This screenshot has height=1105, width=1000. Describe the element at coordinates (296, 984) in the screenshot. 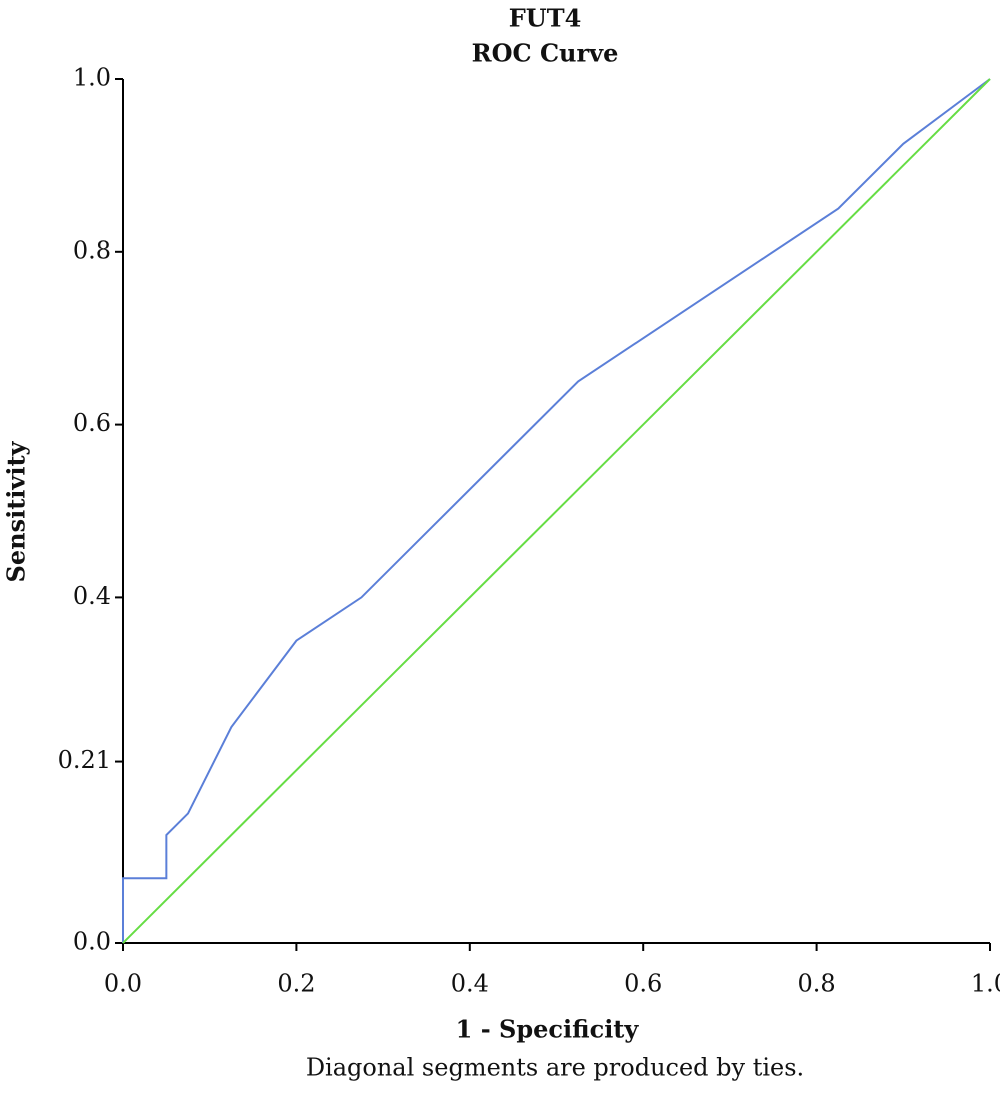

I see `x-tick-label: 0.2` at that location.